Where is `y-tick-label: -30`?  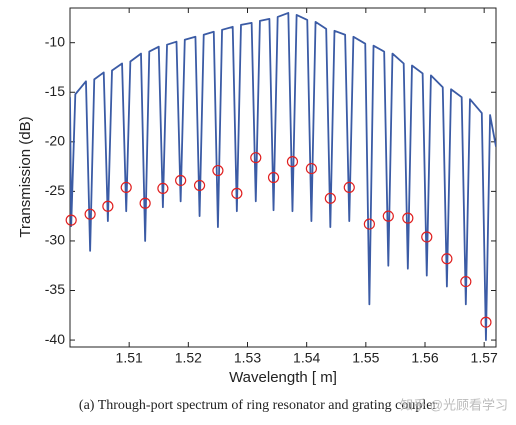 y-tick-label: -30 is located at coordinates (55, 240).